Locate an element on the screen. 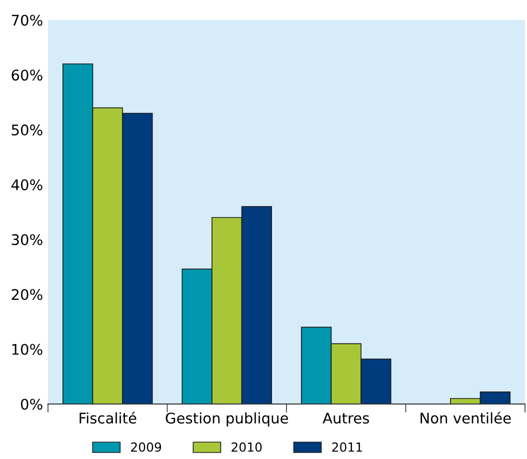 The image size is (527, 459). x-tick-label: Gestion publique is located at coordinates (227, 419).